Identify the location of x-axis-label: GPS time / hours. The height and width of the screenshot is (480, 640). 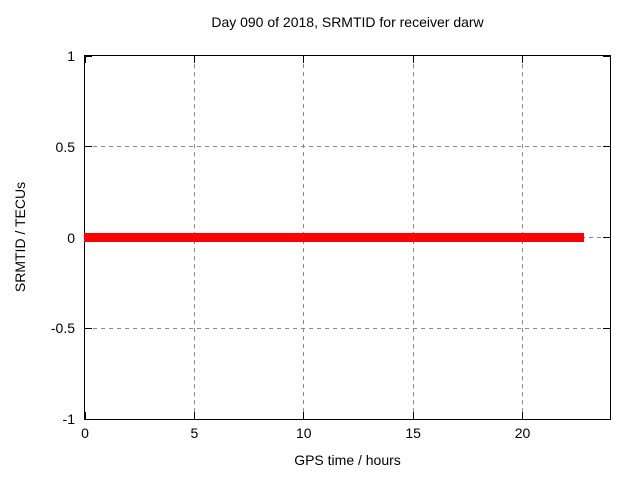
(347, 460).